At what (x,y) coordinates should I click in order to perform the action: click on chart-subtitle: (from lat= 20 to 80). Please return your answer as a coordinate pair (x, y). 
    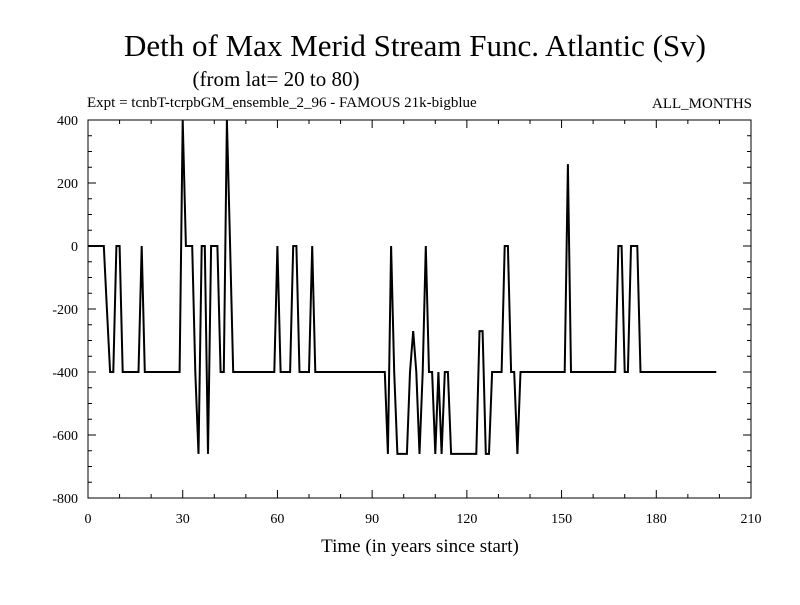
    Looking at the image, I should click on (276, 79).